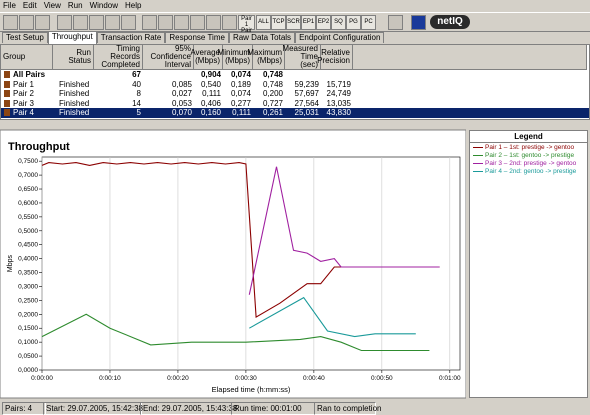  What do you see at coordinates (530, 147) in the screenshot?
I see `legend-label: Pair 1 – 1st: prestige -> gentoo` at bounding box center [530, 147].